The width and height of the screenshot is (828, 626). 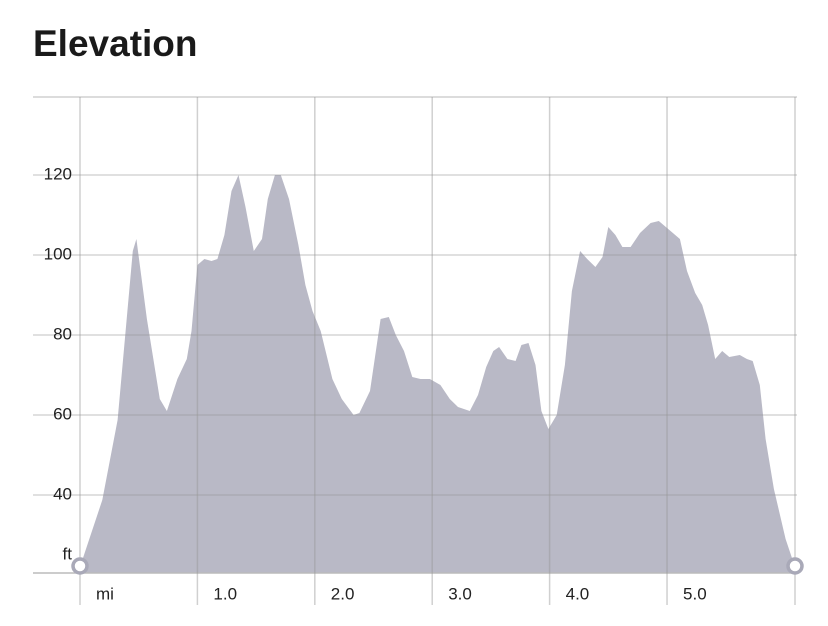 What do you see at coordinates (58, 173) in the screenshot?
I see `y-tick-label: 120` at bounding box center [58, 173].